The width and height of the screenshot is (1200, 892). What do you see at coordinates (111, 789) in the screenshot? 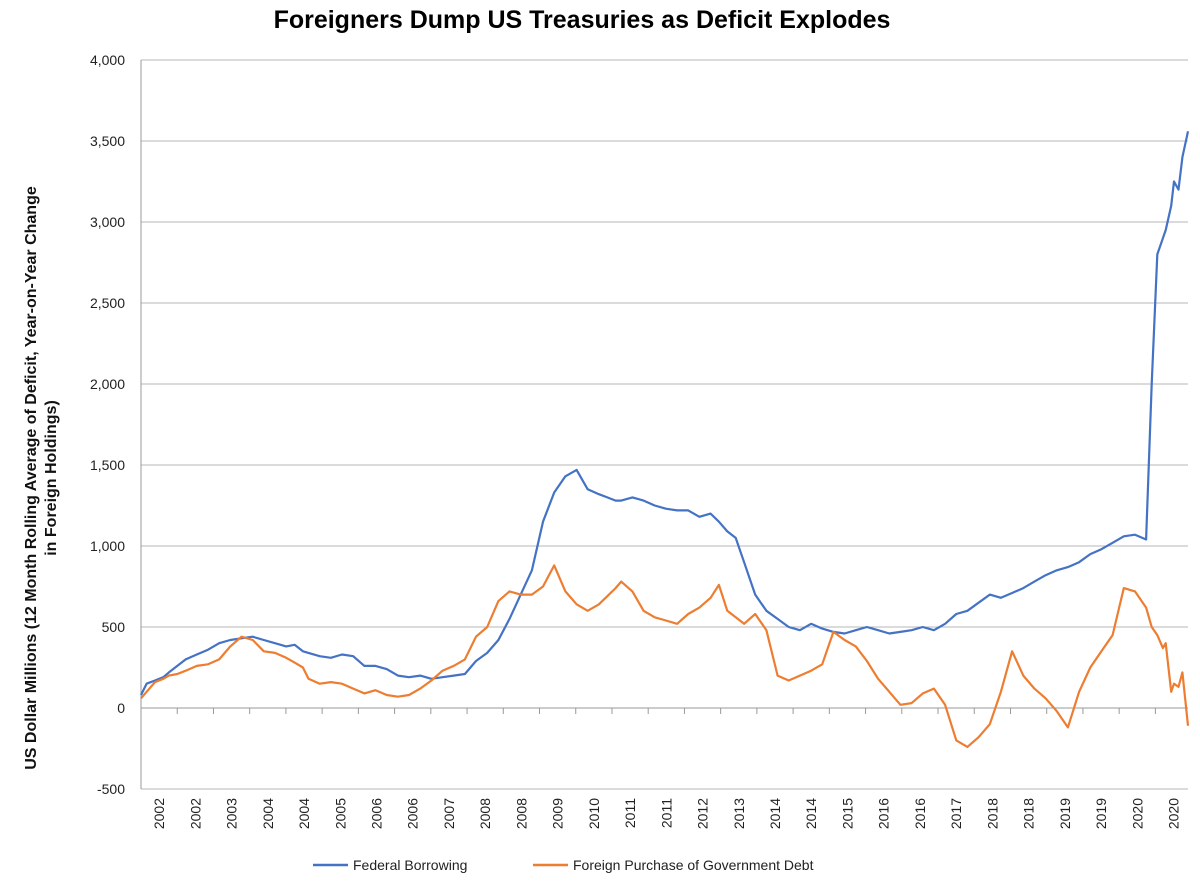
I see `y-tick-label: -500` at bounding box center [111, 789].